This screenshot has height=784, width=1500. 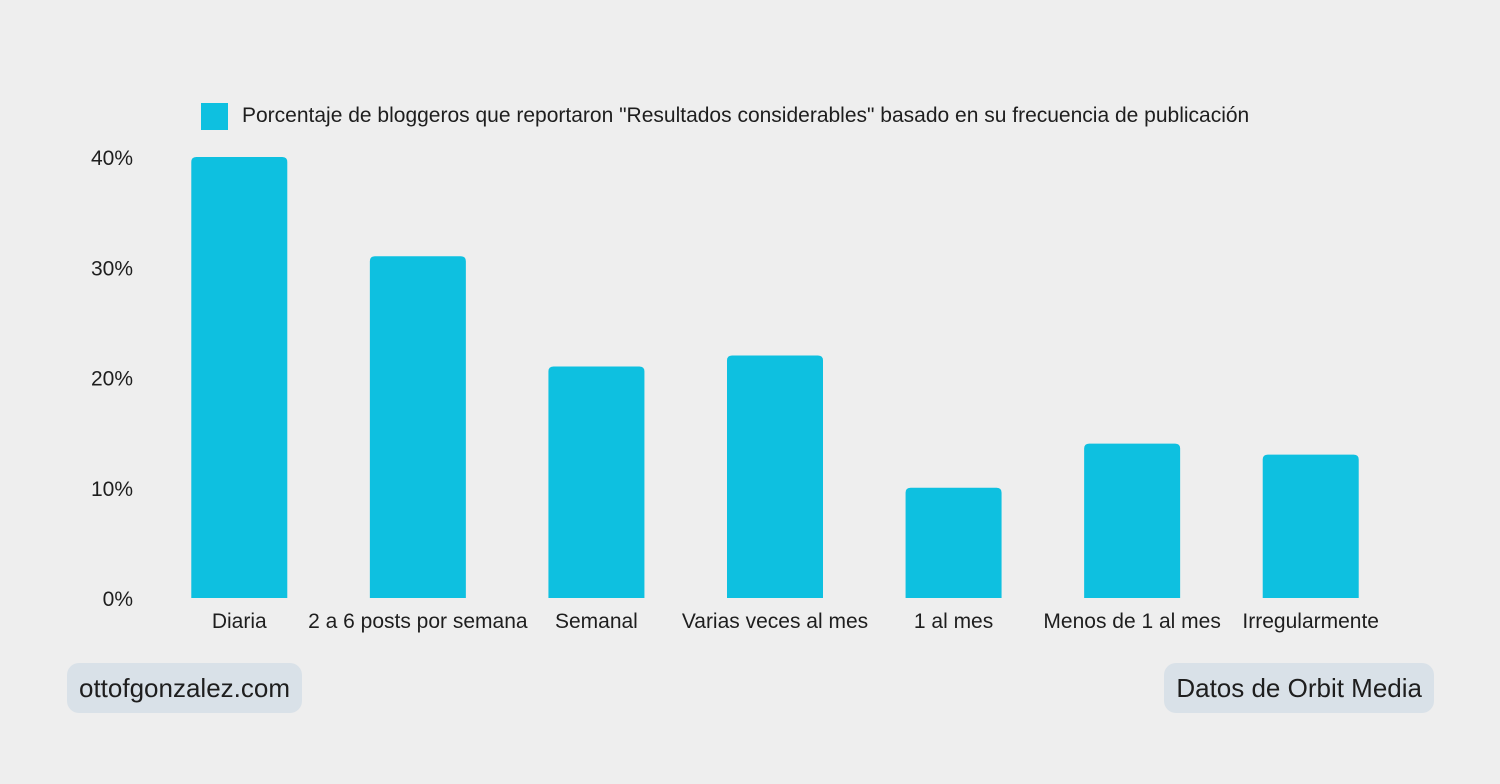 I want to click on x-tick-label: Varias veces al mes, so click(x=775, y=621).